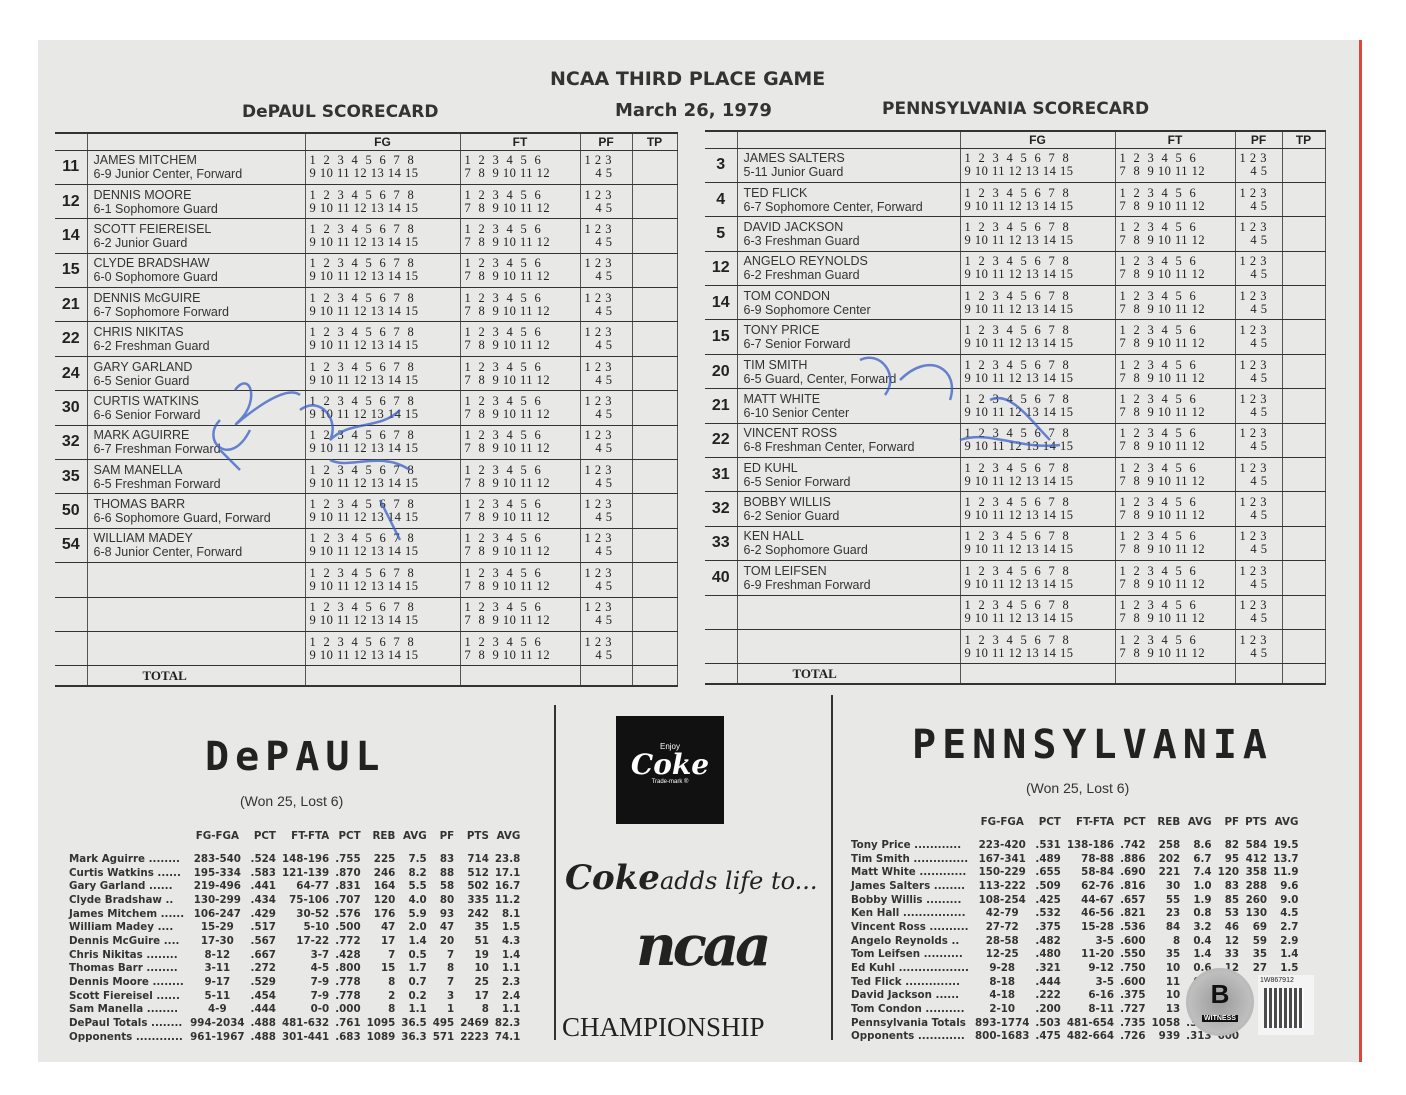 The height and width of the screenshot is (1095, 1406). I want to click on stat-header: FG-FGA, so click(217, 836).